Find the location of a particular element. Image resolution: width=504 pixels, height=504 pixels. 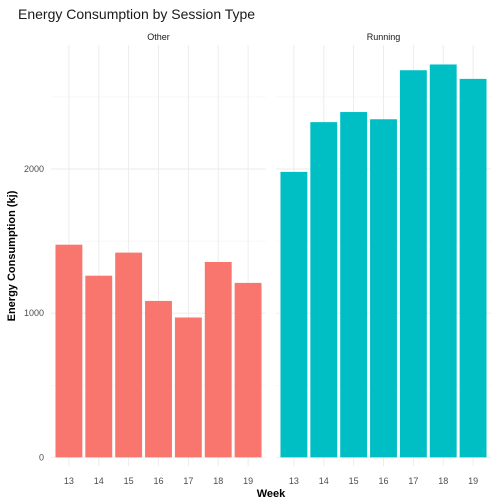

x-axis-title: Week is located at coordinates (271, 494).